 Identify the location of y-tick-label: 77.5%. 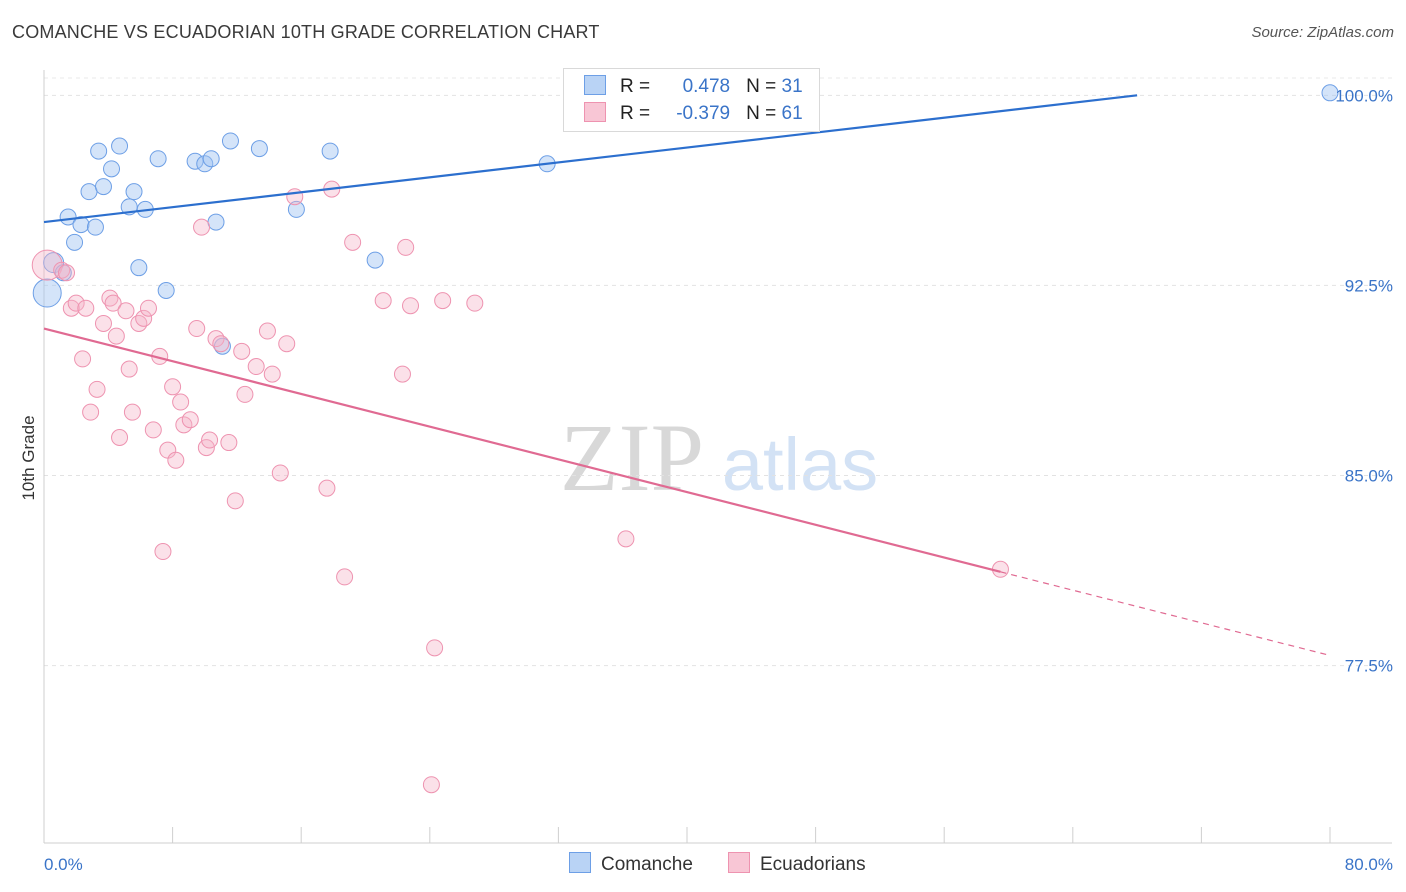
(1369, 666).